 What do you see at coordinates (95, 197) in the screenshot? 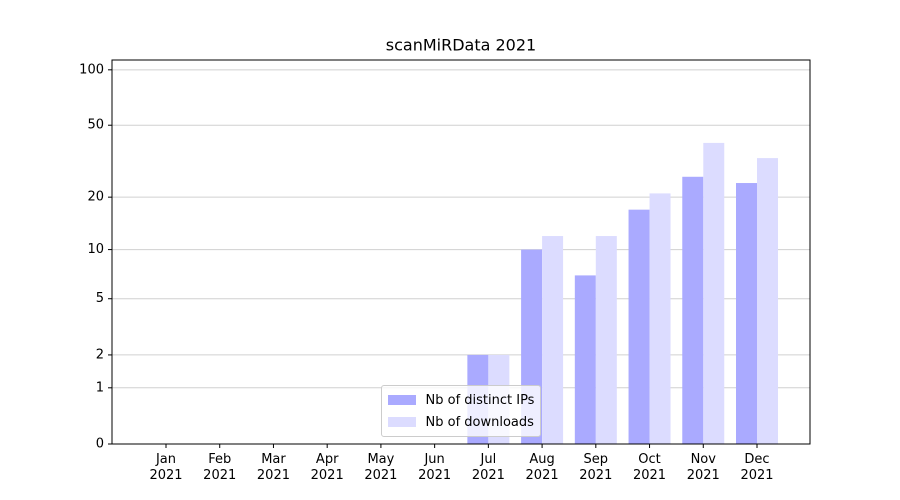
I see `y-tick-label: 20` at bounding box center [95, 197].